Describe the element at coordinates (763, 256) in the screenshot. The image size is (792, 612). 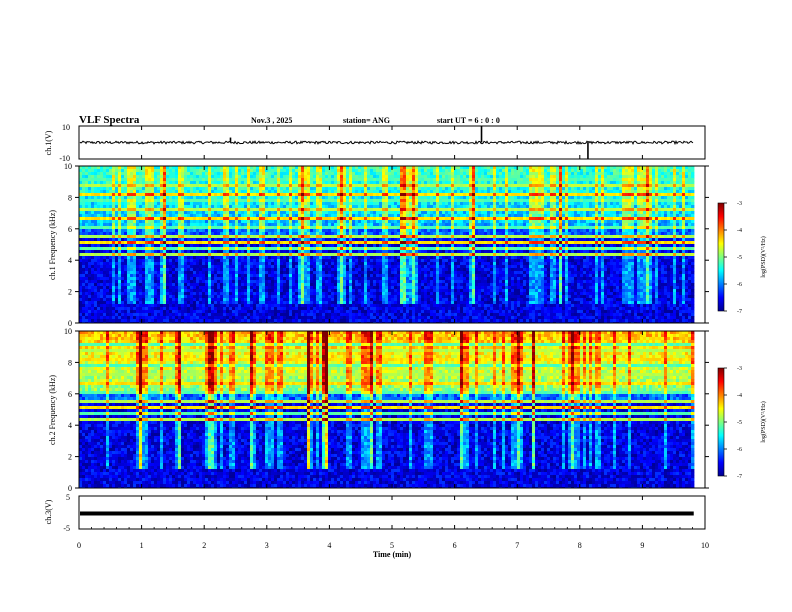
I see `ch1-colorbar-label: log(PSD)(V²/Hz)` at that location.